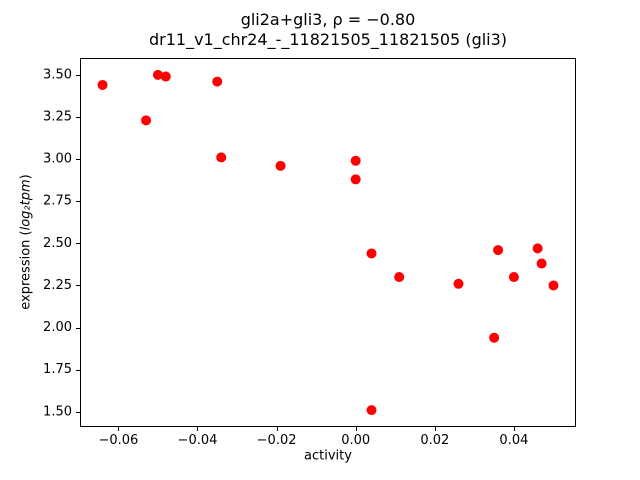 The height and width of the screenshot is (480, 640). Describe the element at coordinates (57, 74) in the screenshot. I see `y-tick-label: 3.50` at that location.